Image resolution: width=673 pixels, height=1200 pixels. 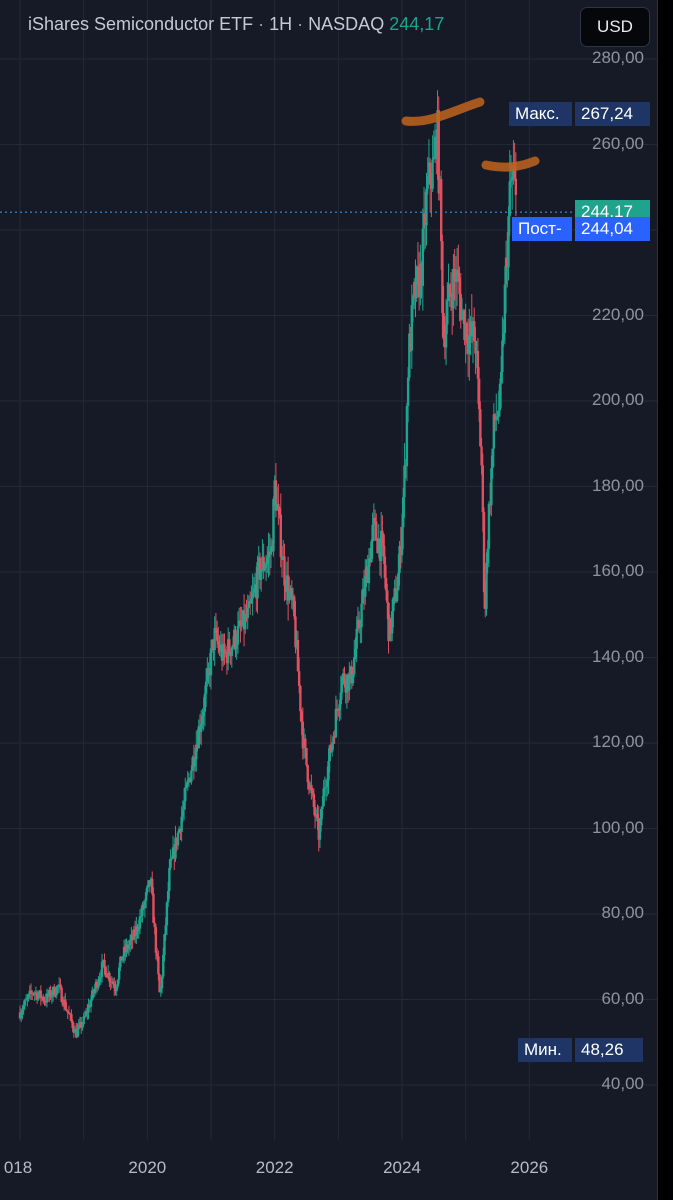 I want to click on currency-button: USD, so click(x=615, y=27).